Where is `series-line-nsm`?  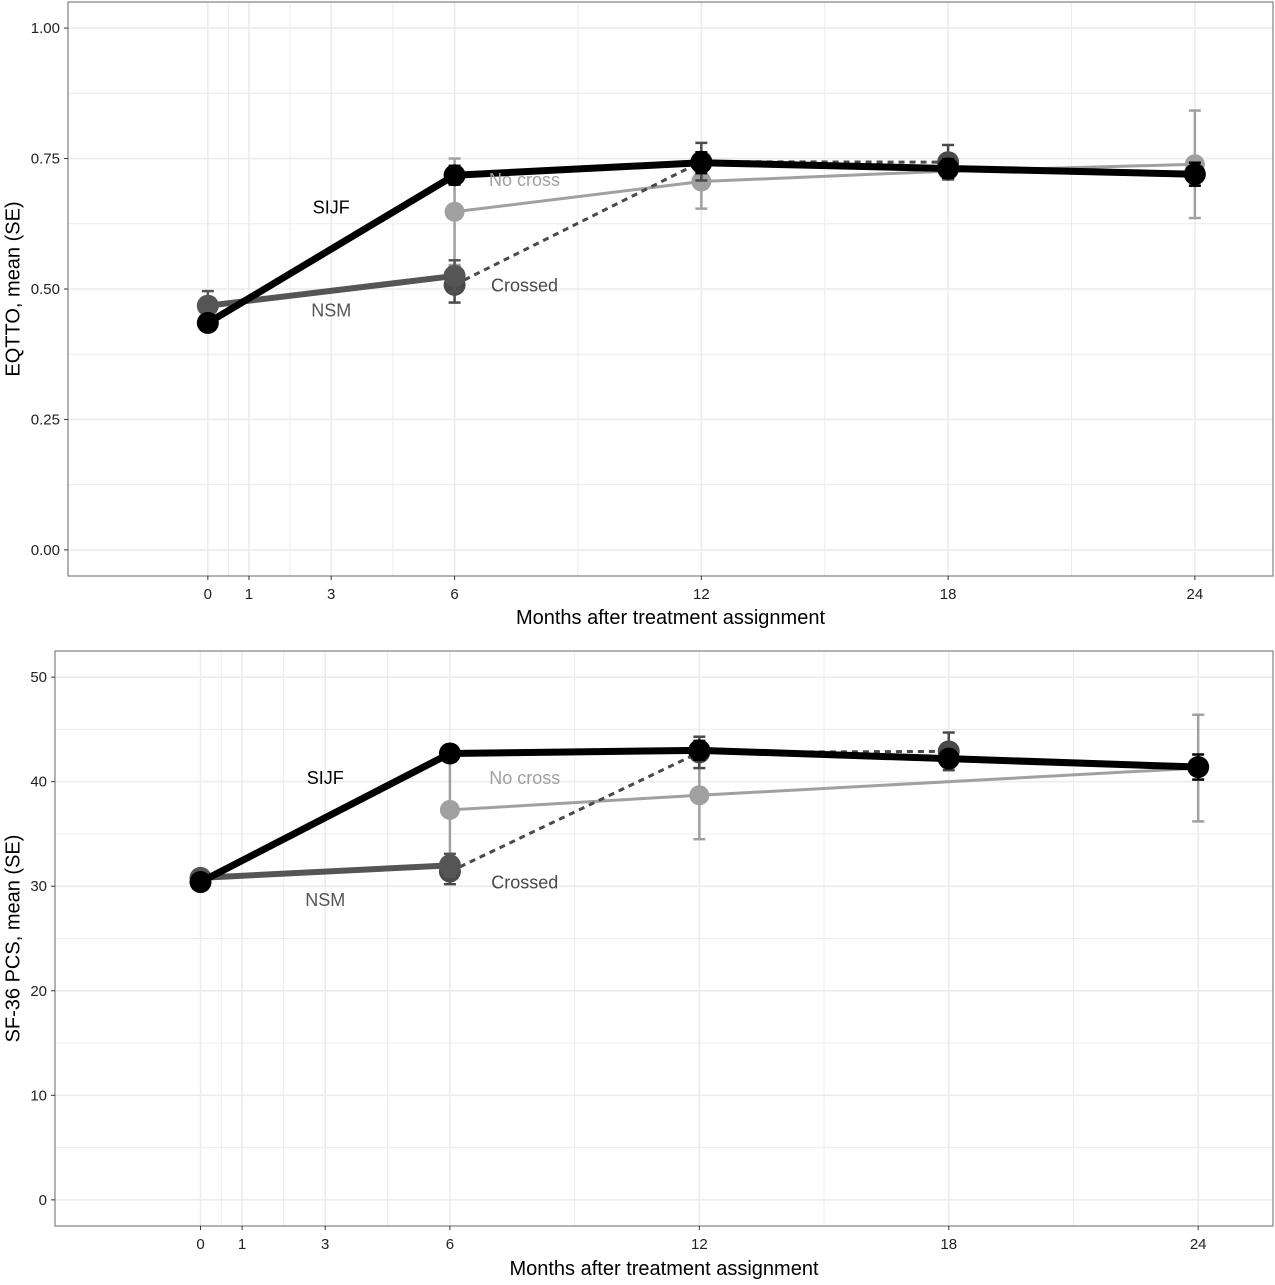
series-line-nsm is located at coordinates (325, 871).